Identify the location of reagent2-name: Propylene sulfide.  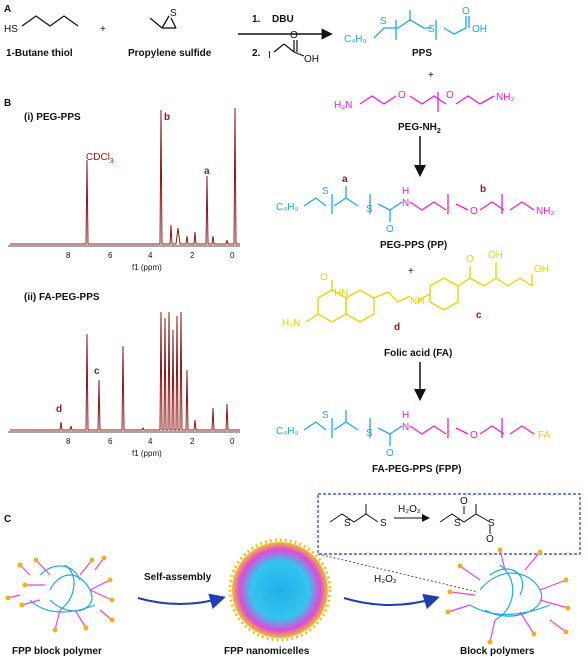
(170, 53).